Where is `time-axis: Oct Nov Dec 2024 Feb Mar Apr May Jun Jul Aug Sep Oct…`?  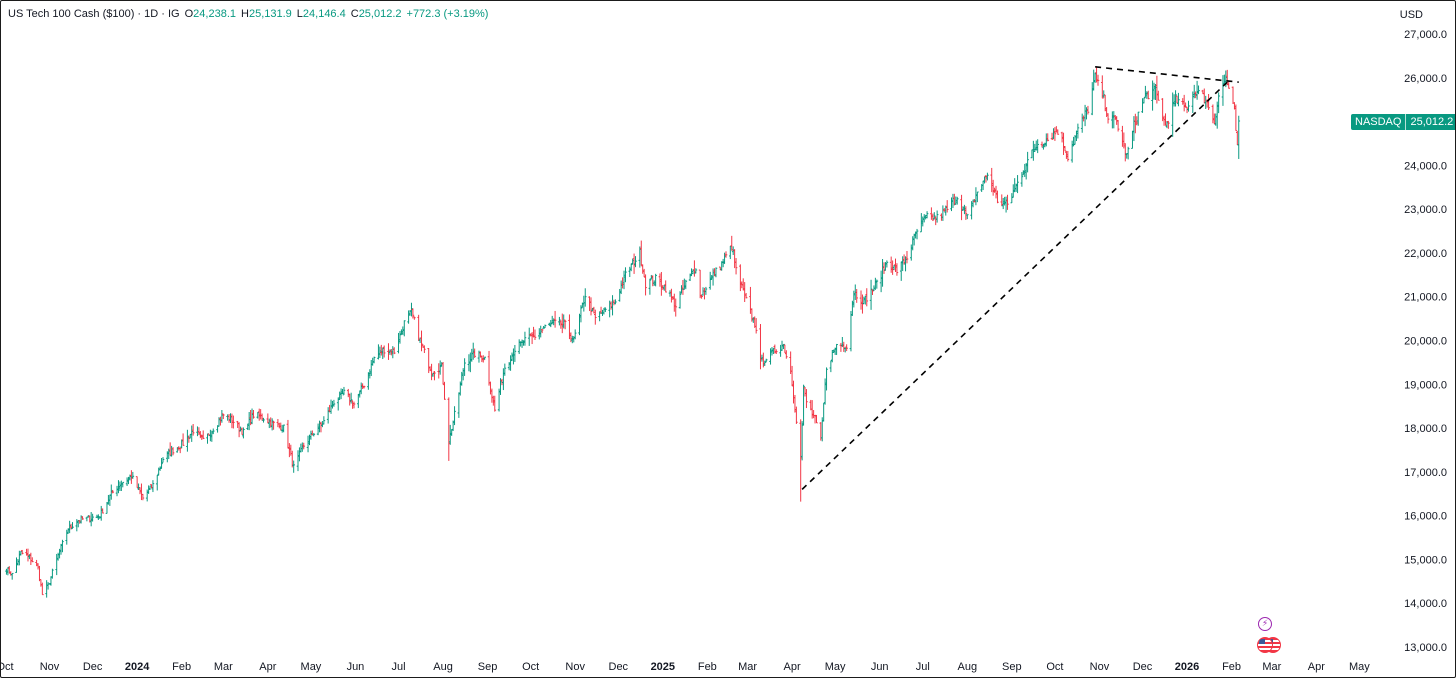
time-axis: Oct Nov Dec 2024 Feb Mar Apr May Jun Jul Aug Sep Oct… is located at coordinates (685, 667).